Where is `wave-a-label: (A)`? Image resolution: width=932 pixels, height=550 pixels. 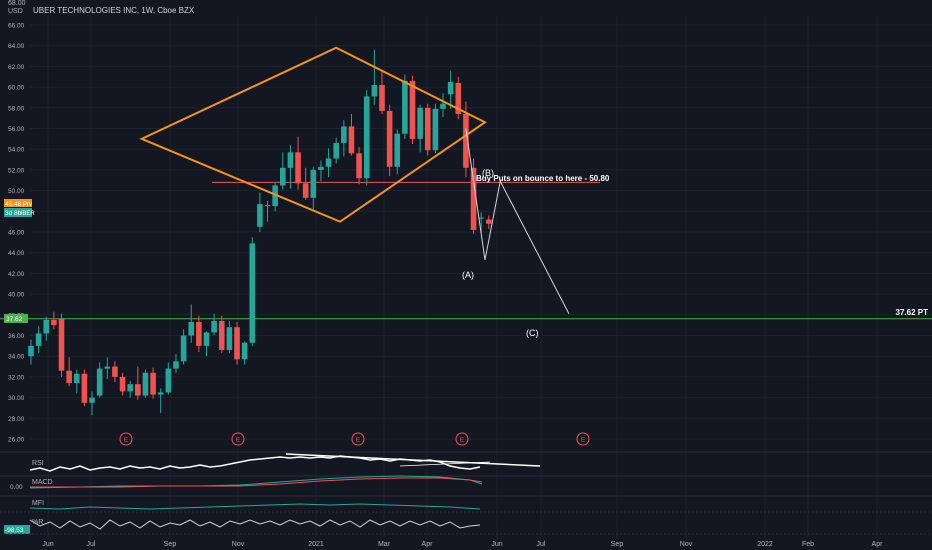 wave-a-label: (A) is located at coordinates (468, 275).